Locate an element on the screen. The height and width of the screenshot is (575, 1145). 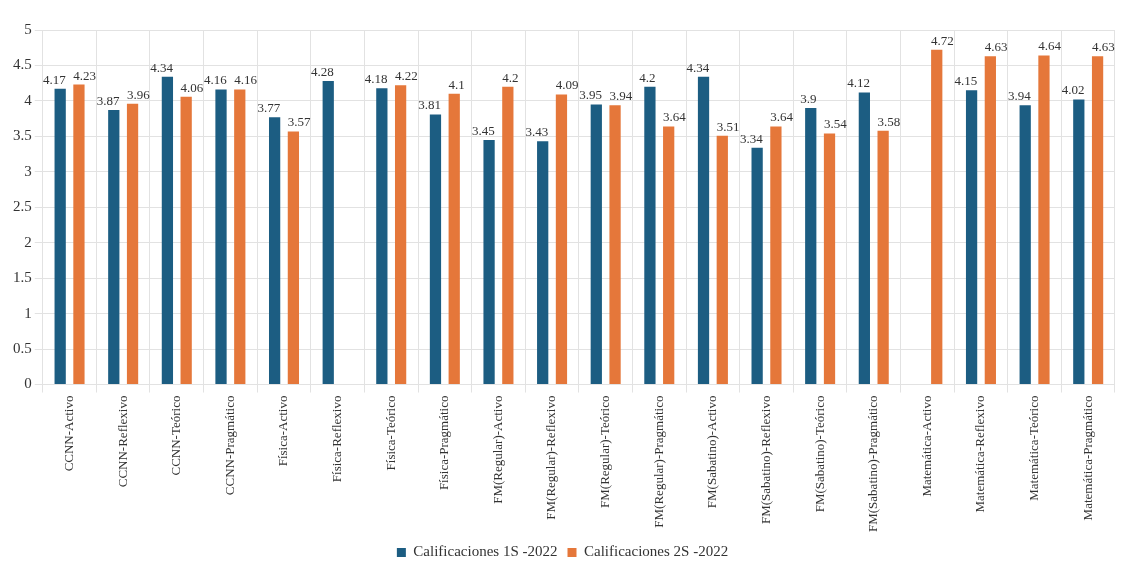
x-tick-label: FM(Regular)-Reflexivo is located at coordinates (551, 457).